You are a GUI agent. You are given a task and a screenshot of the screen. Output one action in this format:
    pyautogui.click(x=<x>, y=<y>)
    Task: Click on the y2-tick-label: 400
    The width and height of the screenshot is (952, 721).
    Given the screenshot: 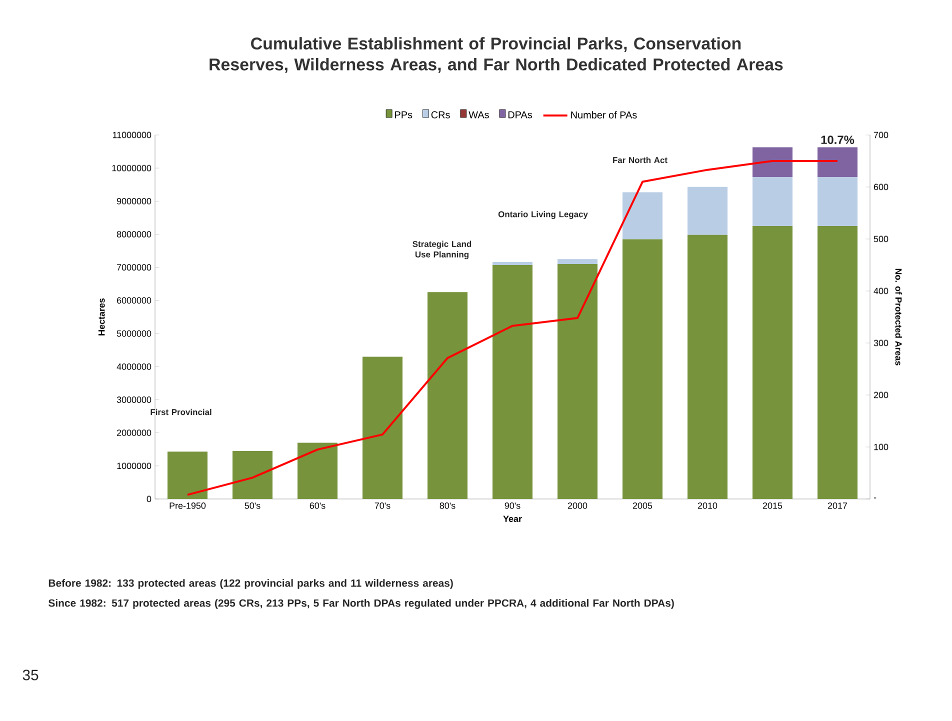 What is the action you would take?
    pyautogui.click(x=881, y=291)
    